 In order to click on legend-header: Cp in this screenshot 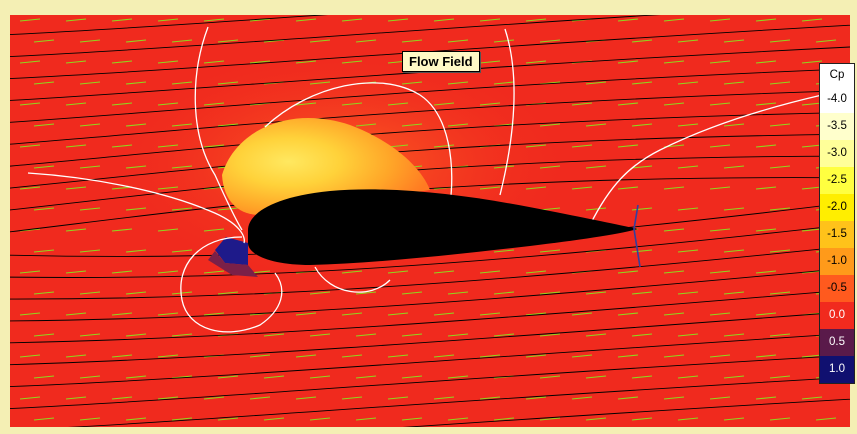, I will do `click(837, 75)`.